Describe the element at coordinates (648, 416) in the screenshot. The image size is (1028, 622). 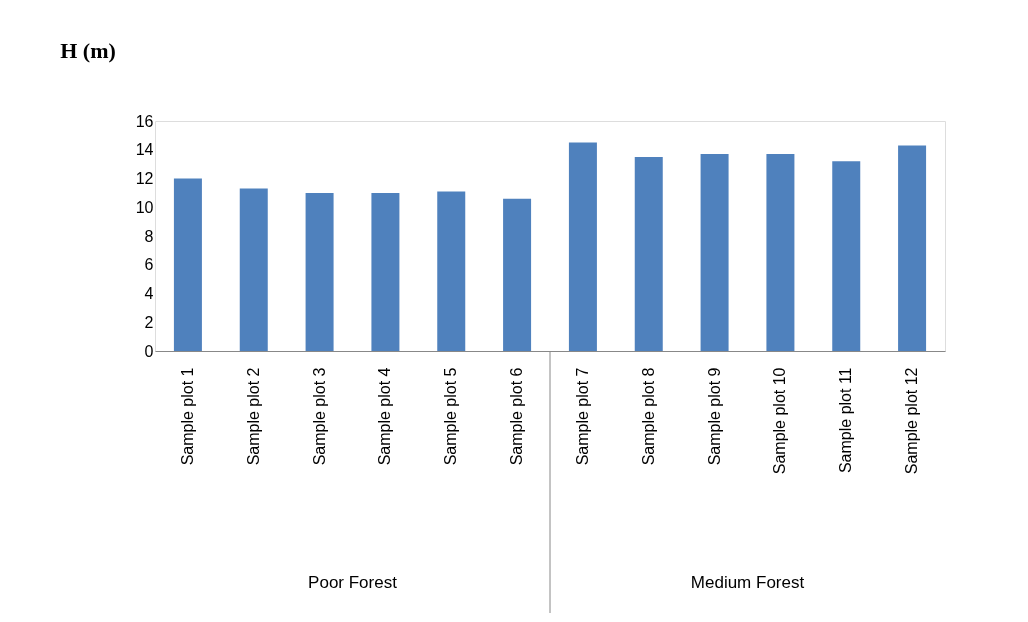
I see `x-tick-label: Sample plot 8` at that location.